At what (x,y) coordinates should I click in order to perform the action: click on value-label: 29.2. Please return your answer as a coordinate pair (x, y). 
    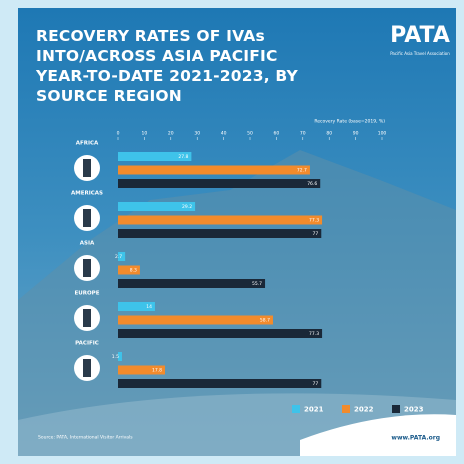
    Looking at the image, I should click on (187, 207).